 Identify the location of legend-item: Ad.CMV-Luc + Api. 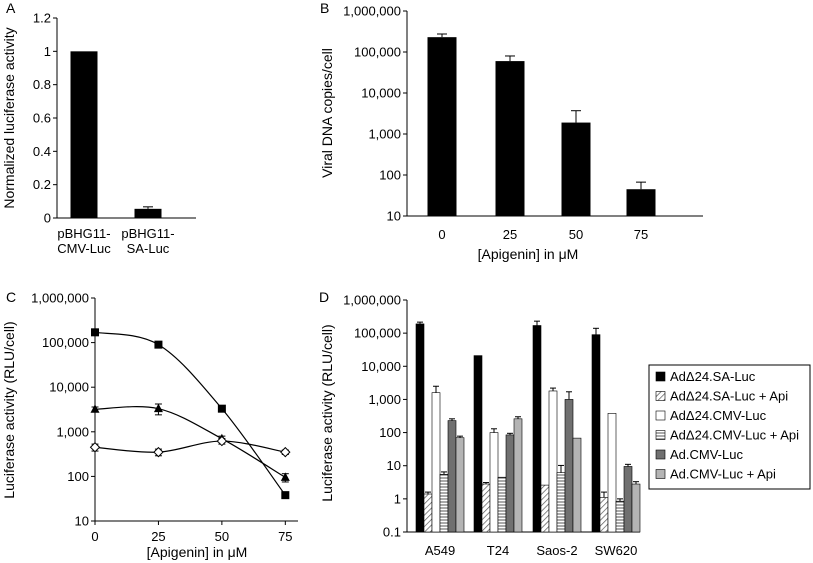
(715, 474).